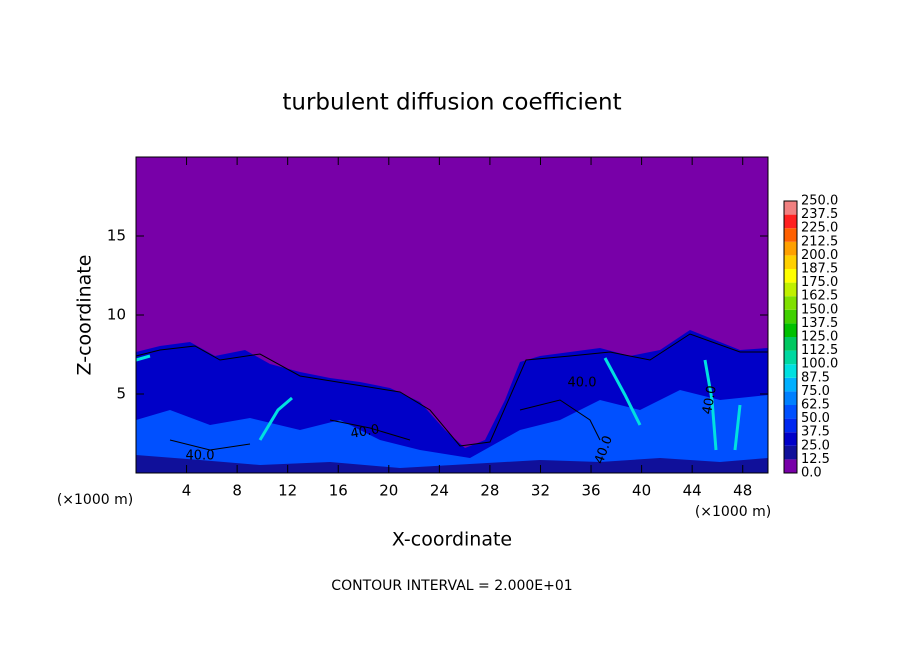 The image size is (904, 658). I want to click on x-tick-label: 32, so click(540, 491).